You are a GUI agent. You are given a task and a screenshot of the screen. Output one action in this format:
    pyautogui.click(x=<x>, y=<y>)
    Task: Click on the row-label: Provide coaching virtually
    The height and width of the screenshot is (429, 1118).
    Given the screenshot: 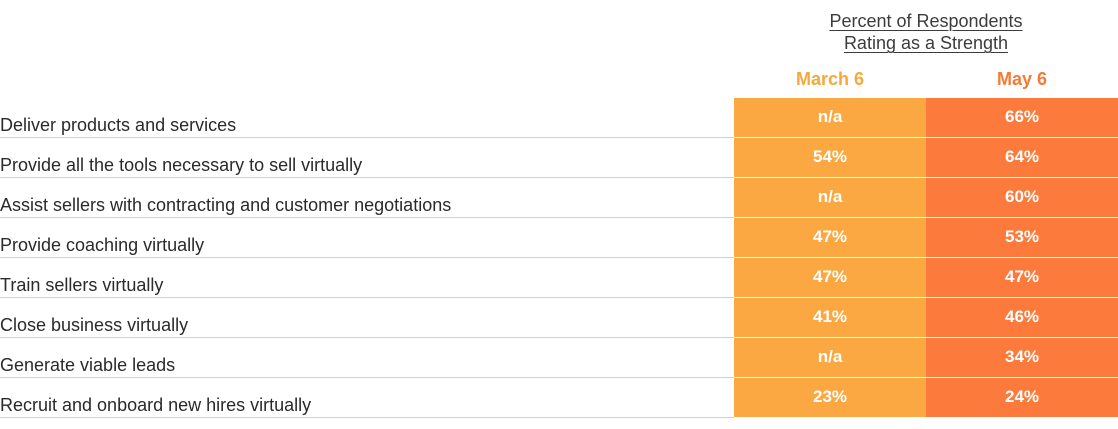 What is the action you would take?
    pyautogui.click(x=102, y=245)
    